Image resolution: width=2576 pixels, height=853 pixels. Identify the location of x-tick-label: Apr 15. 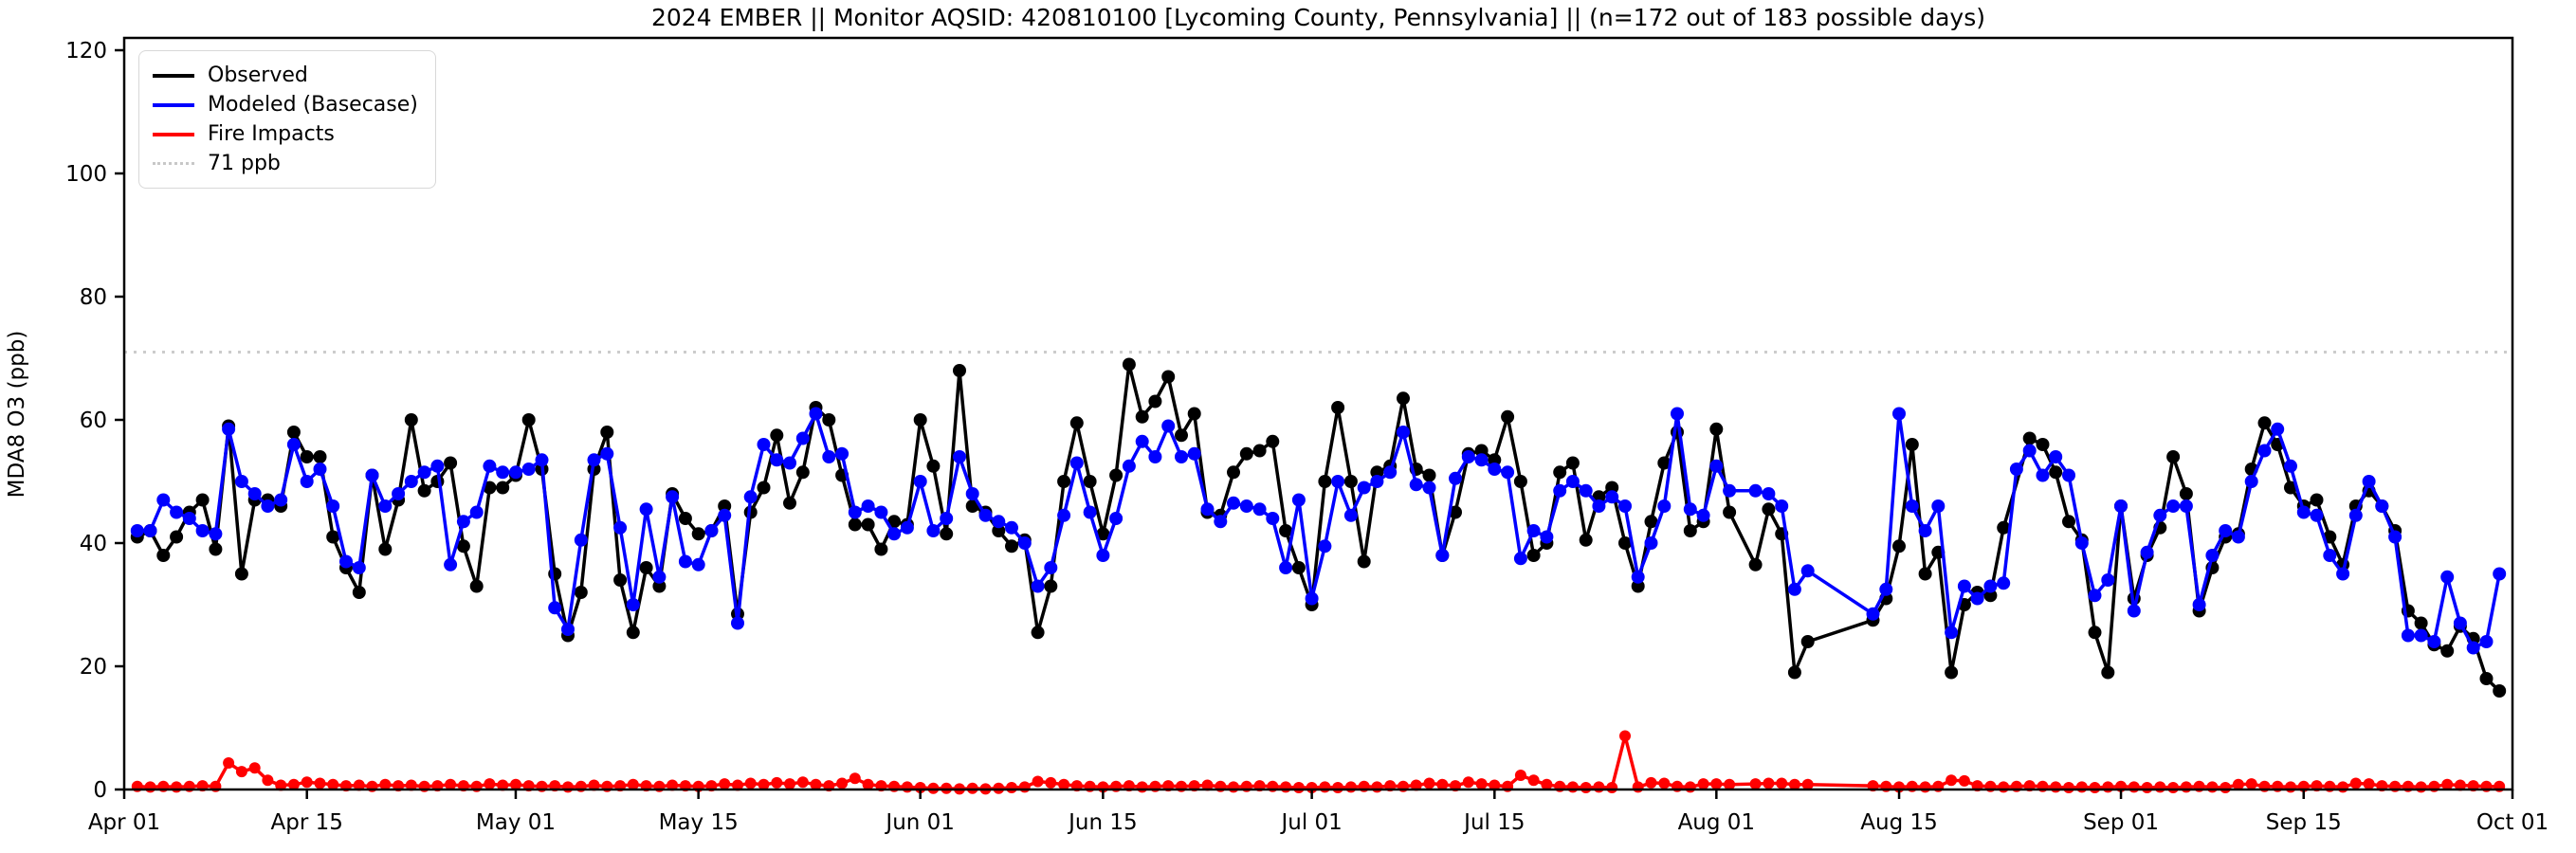
(307, 822).